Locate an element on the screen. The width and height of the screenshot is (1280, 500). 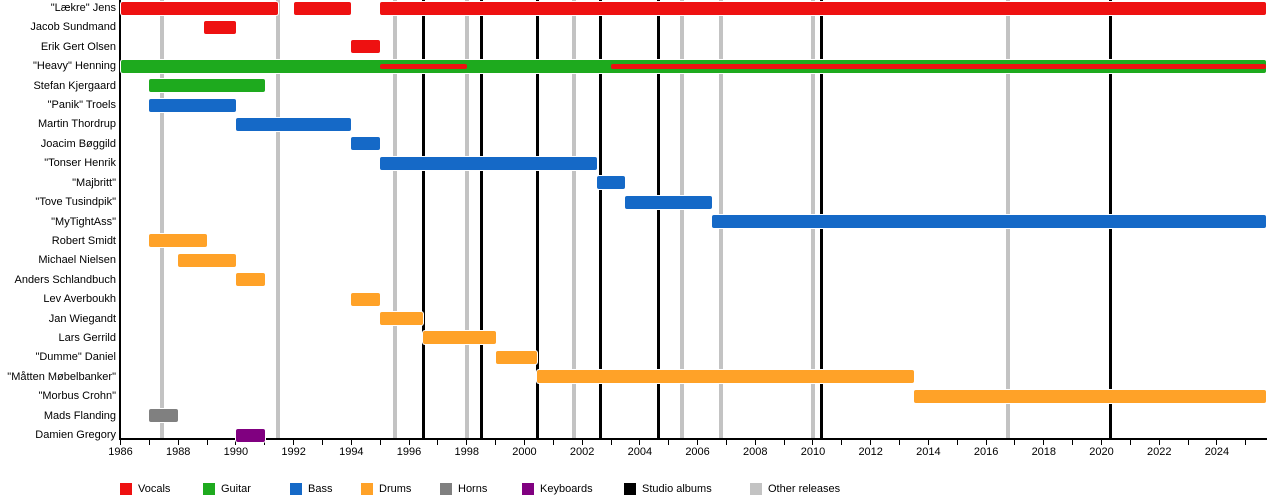
year-label: 2000 is located at coordinates (524, 451).